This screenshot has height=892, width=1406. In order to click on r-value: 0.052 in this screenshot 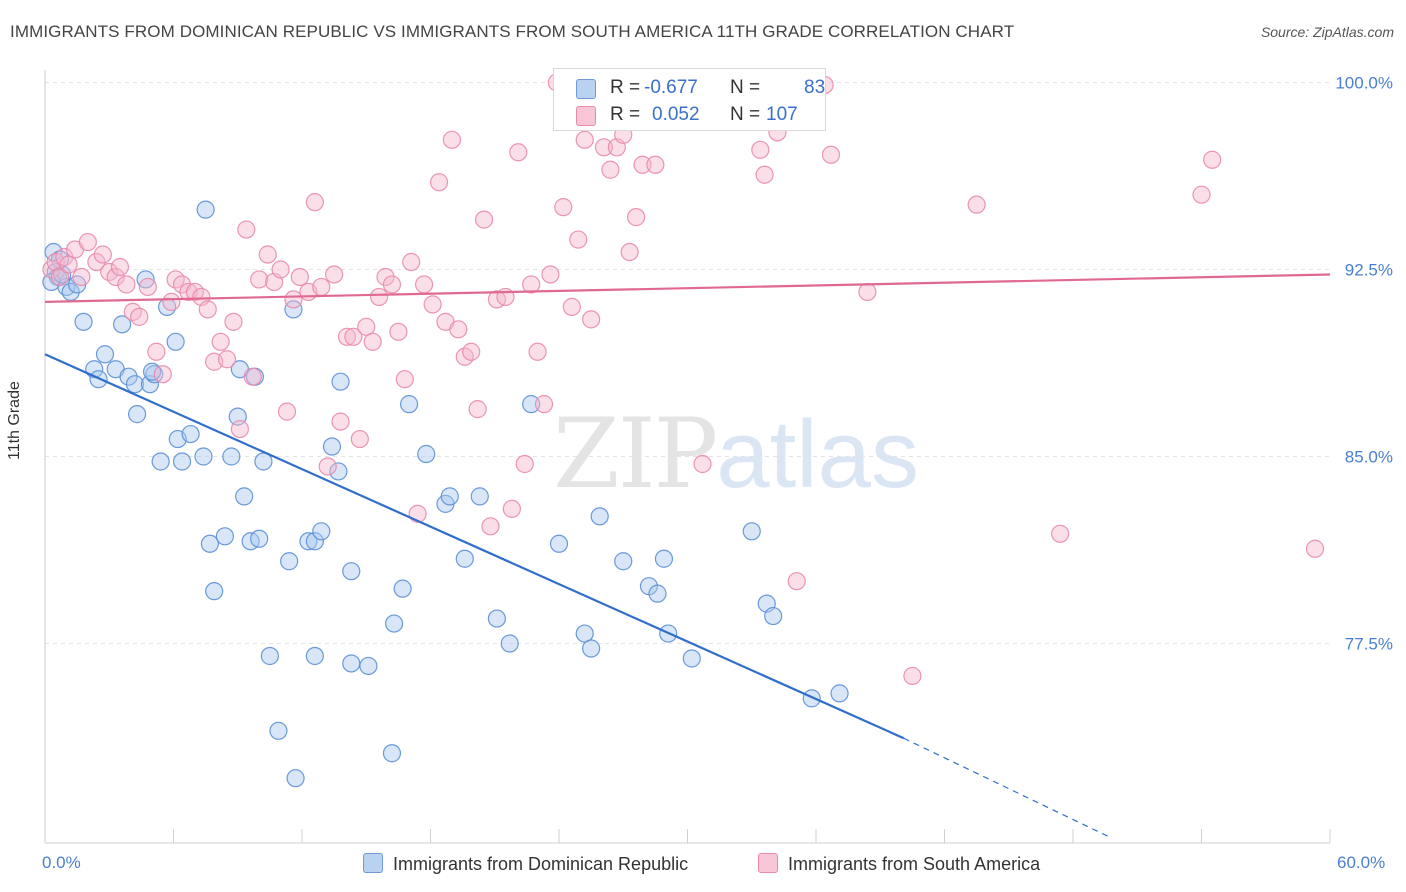, I will do `click(676, 114)`.